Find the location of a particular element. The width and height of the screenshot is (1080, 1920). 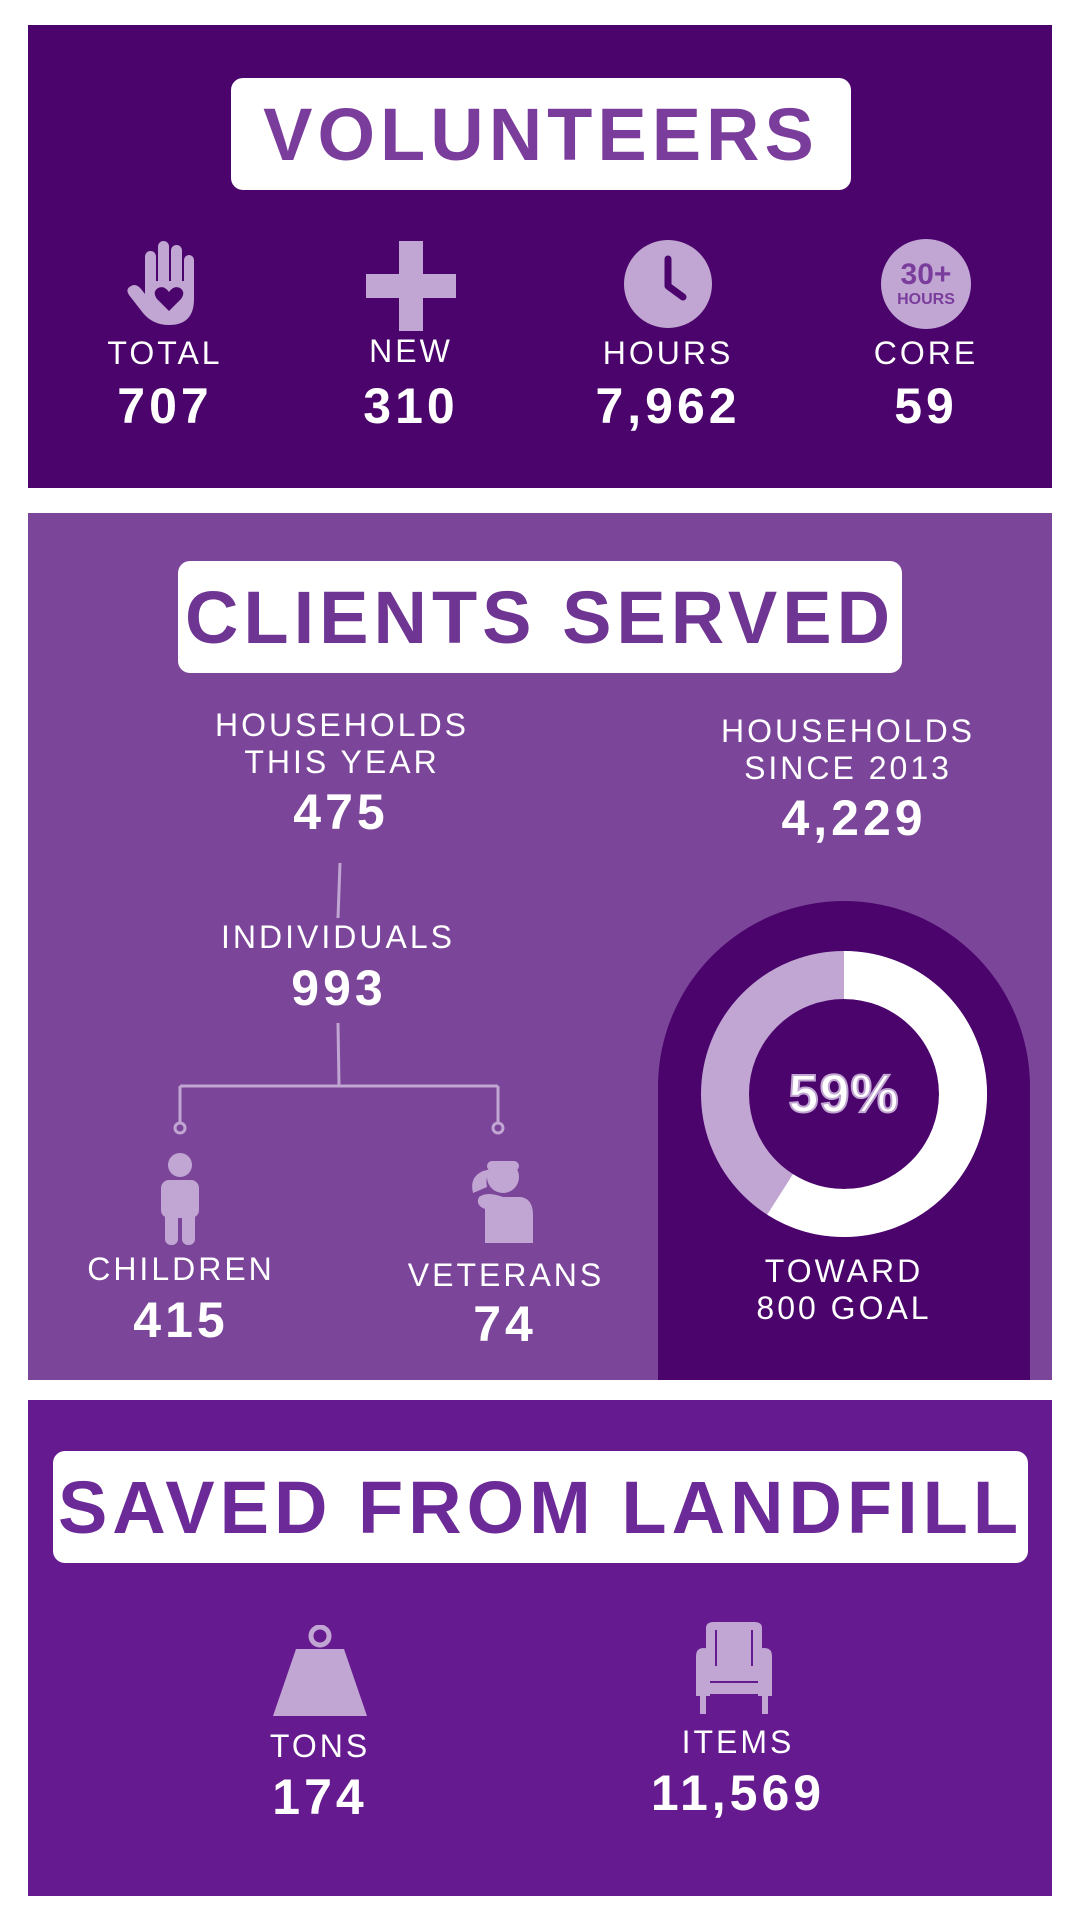

thirty-plus-hours-icon: 30+ HOURS is located at coordinates (926, 284).